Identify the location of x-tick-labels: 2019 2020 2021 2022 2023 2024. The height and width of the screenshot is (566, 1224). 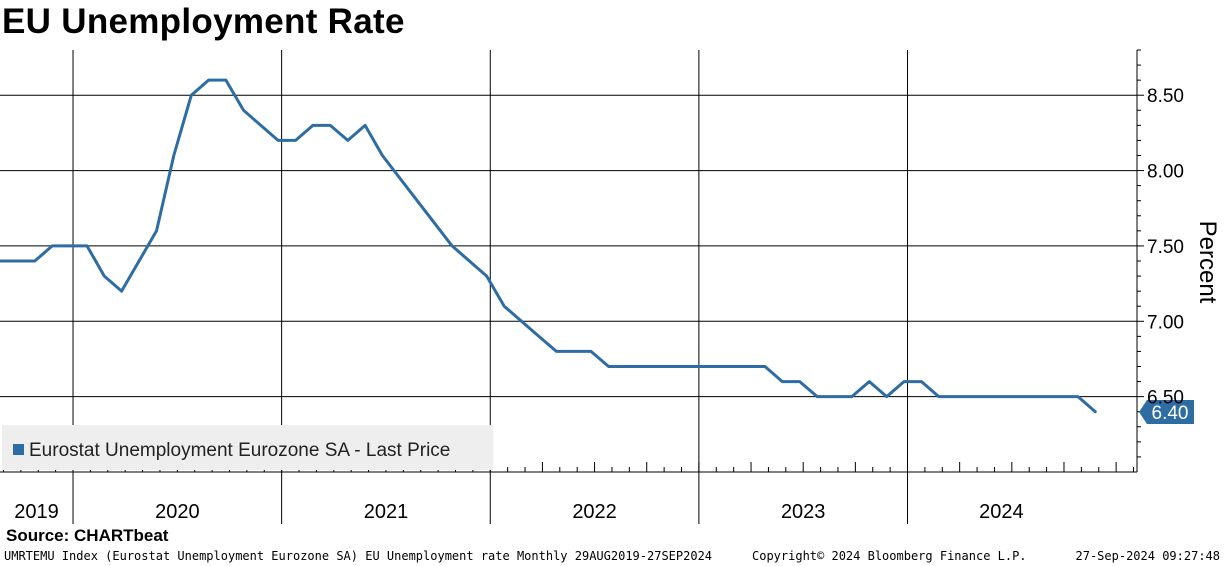
(518, 512).